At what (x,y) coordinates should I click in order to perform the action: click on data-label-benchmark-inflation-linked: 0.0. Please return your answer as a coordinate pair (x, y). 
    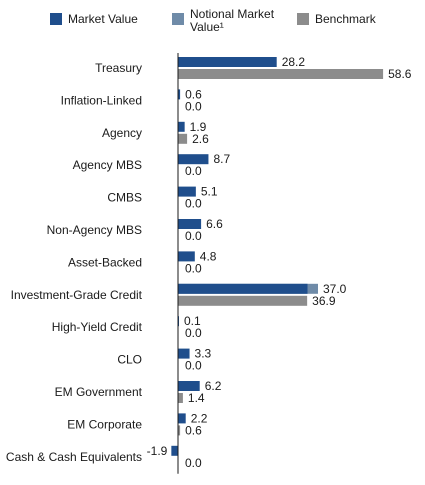
    Looking at the image, I should click on (193, 106).